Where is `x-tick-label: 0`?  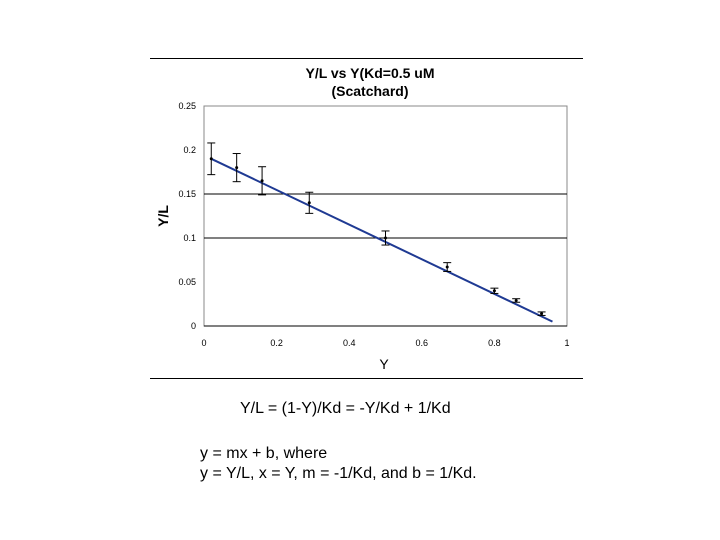
x-tick-label: 0 is located at coordinates (203, 343).